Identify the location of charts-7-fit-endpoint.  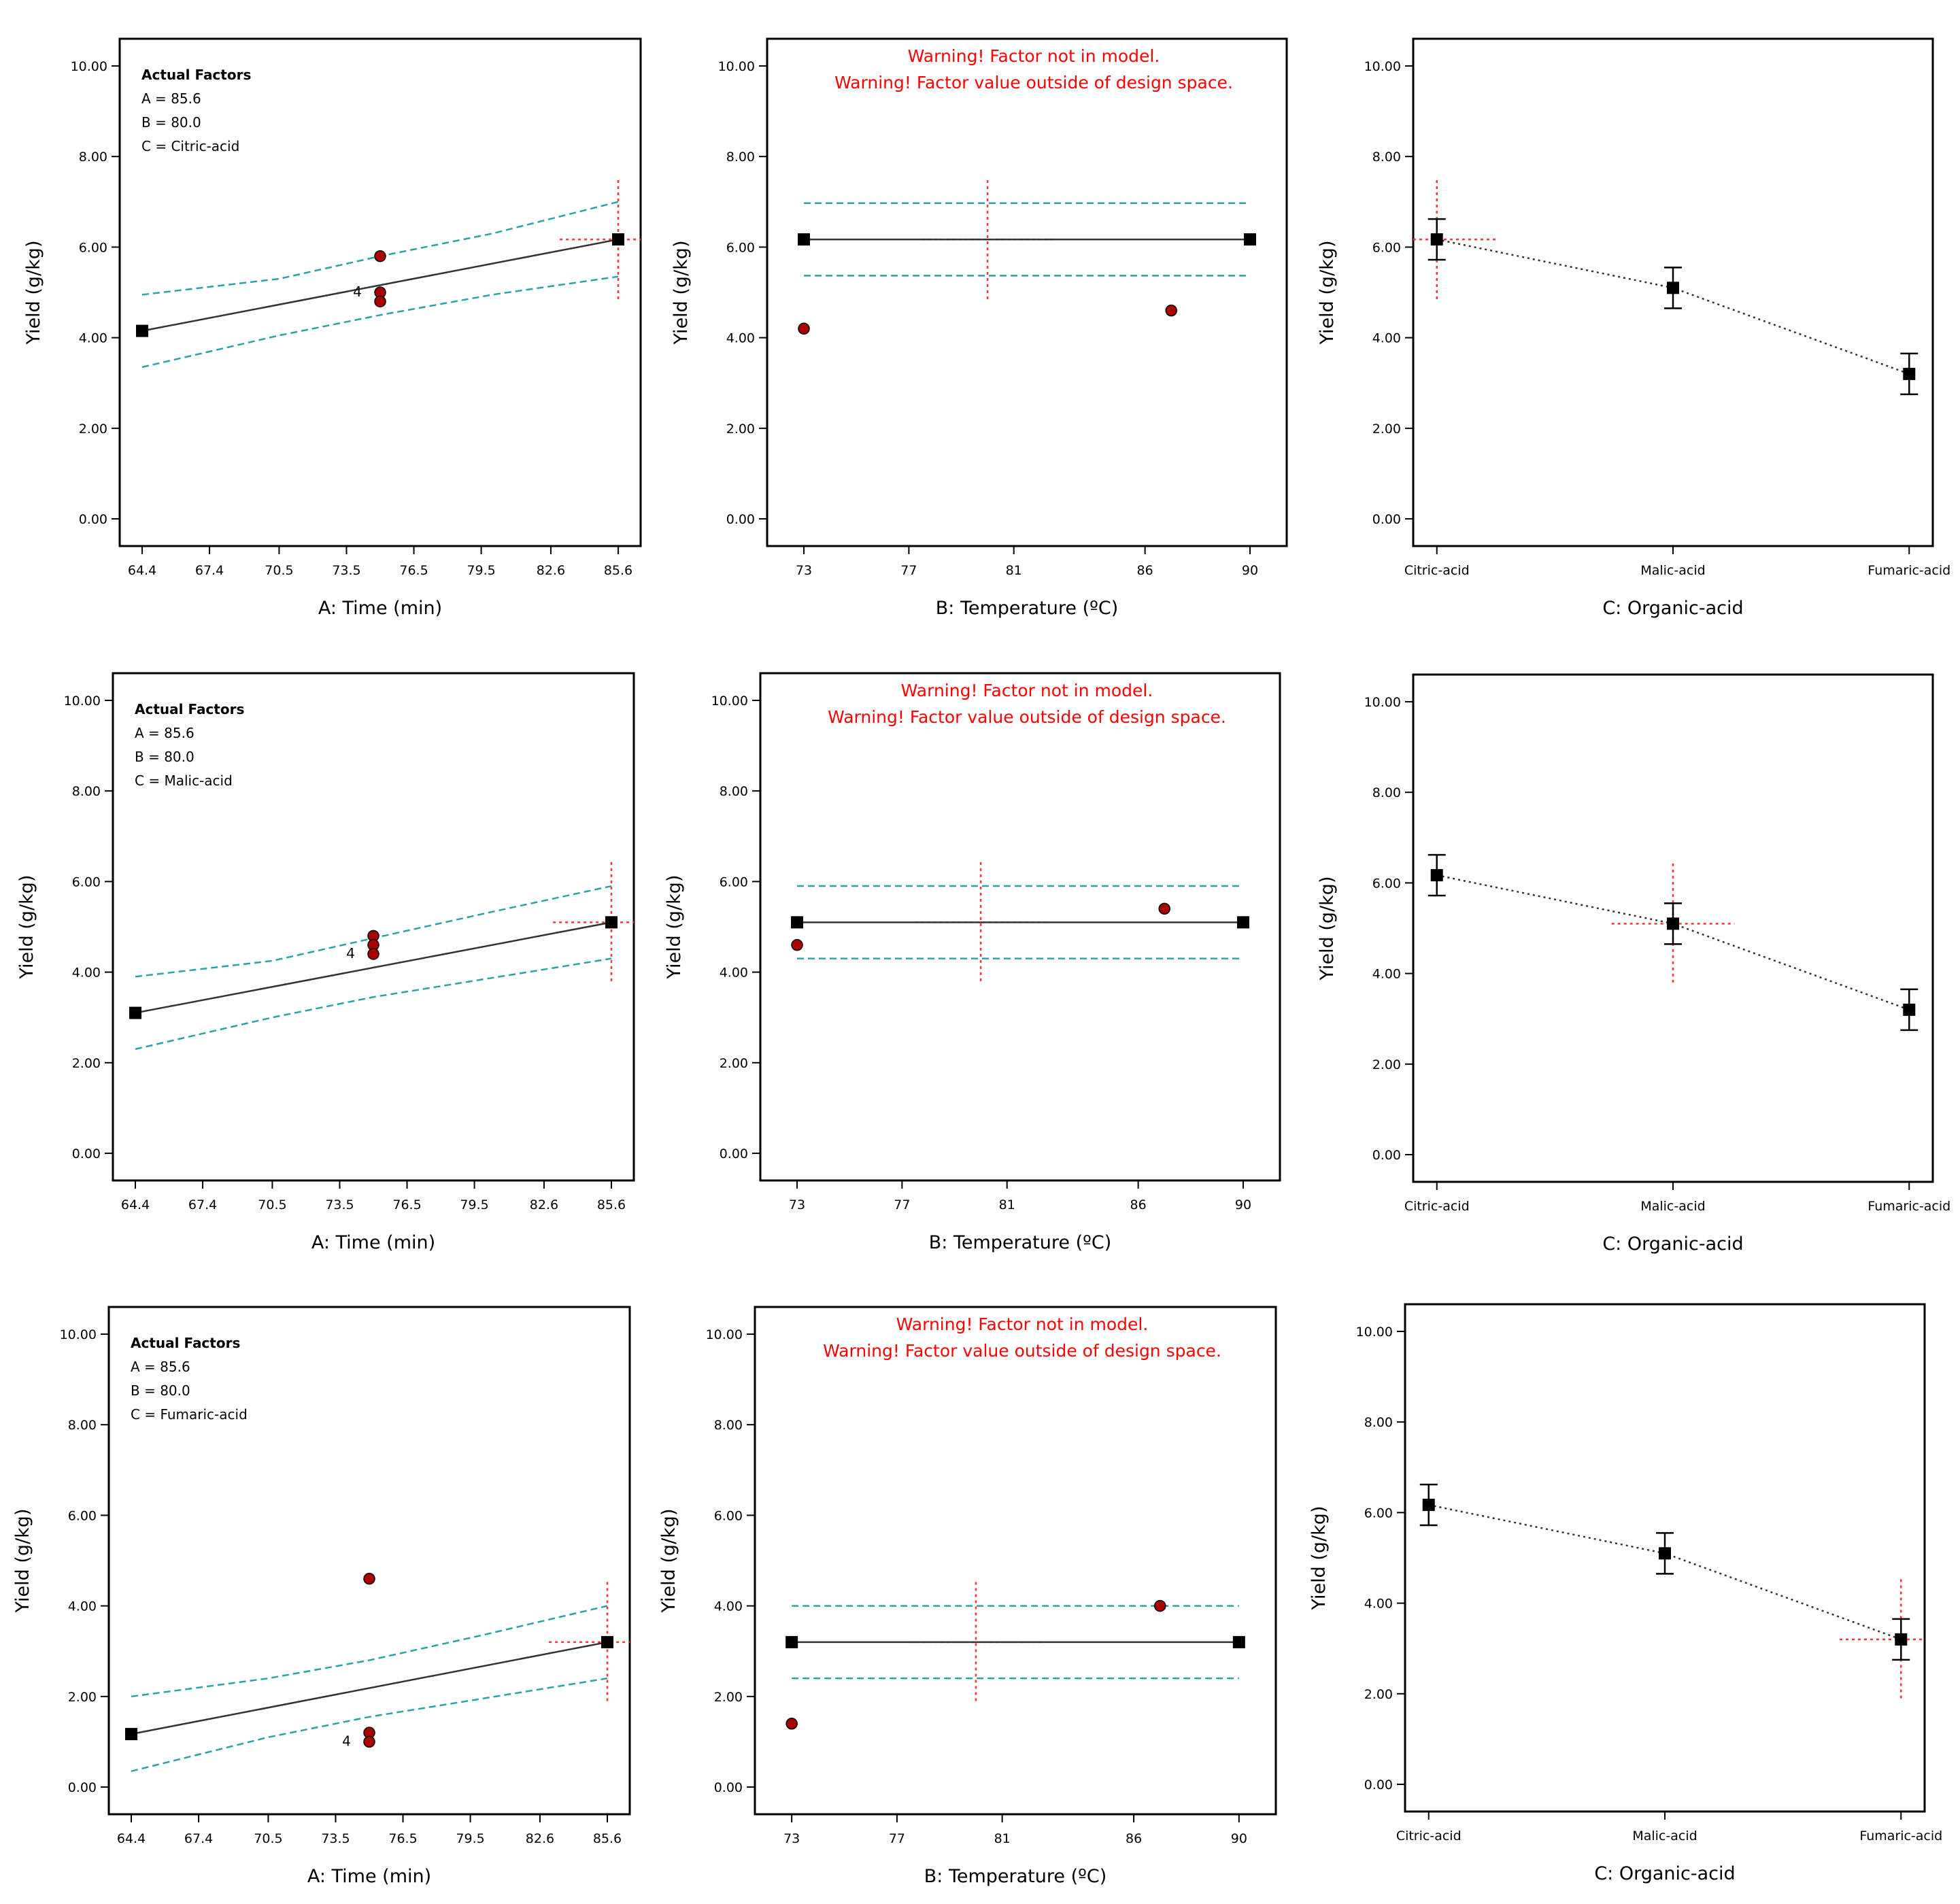
(131, 1735).